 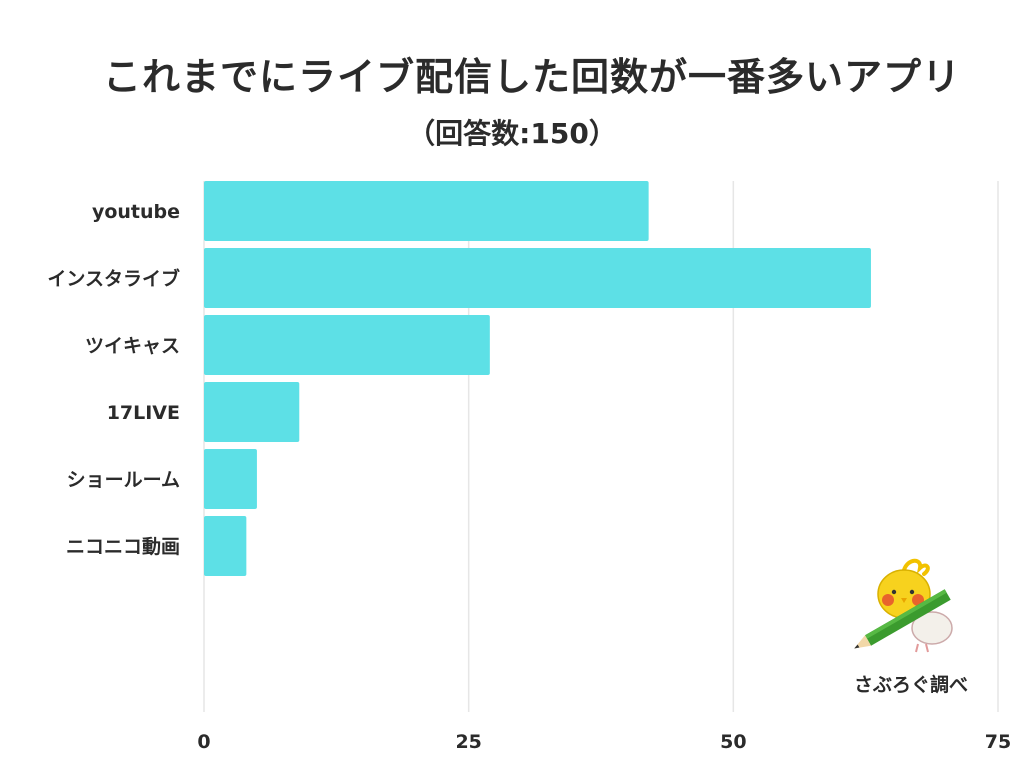 I want to click on chart-title: これまでにライブ配信した回数が一番多いアプリ, so click(x=531, y=77).